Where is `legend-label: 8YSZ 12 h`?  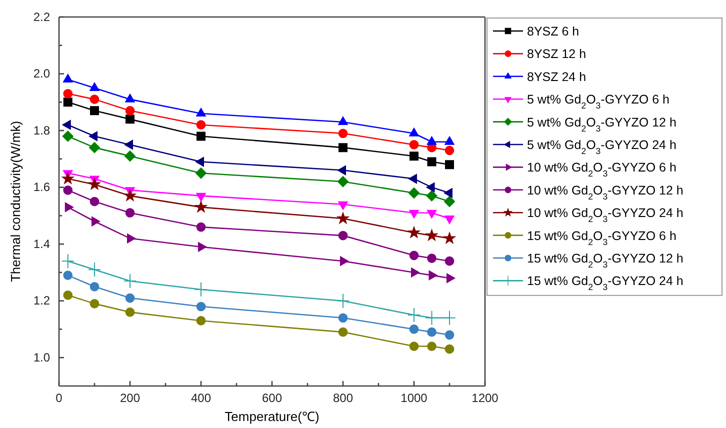
legend-label: 8YSZ 12 h is located at coordinates (556, 54).